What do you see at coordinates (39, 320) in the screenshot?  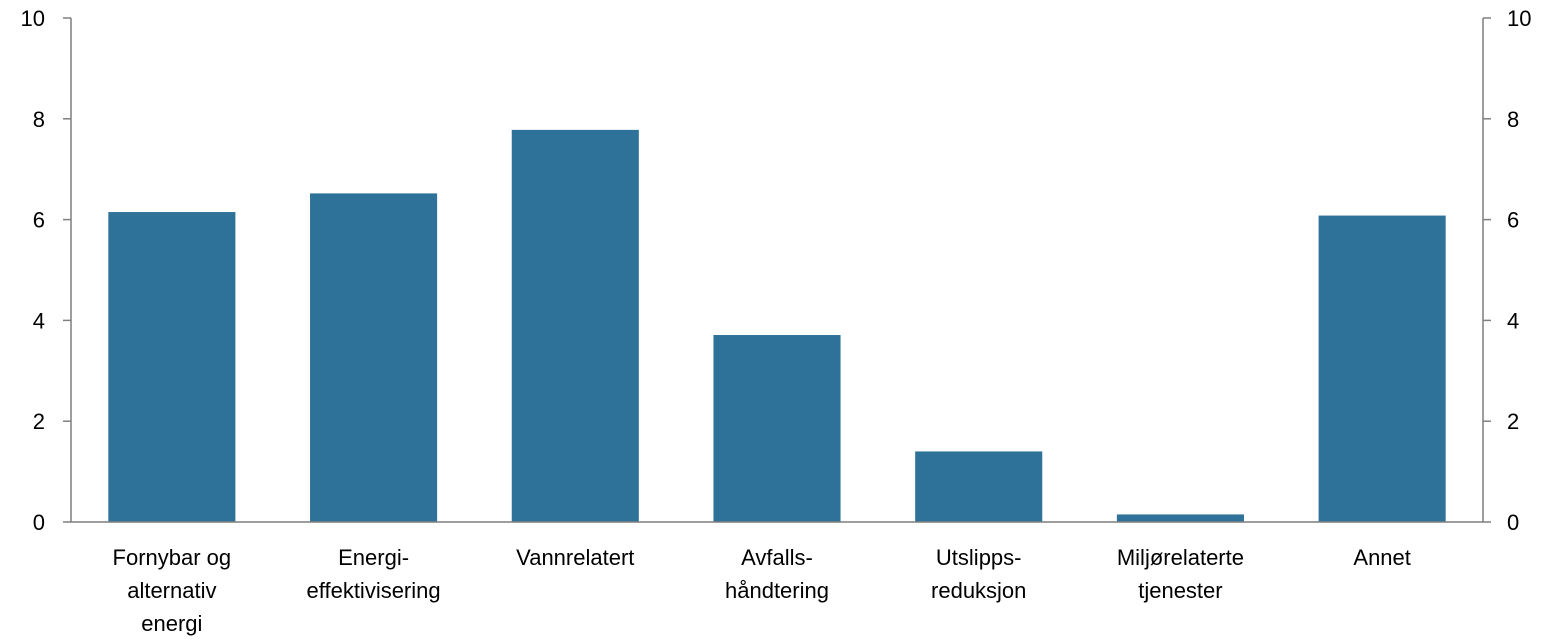 I see `left-tick-label: 4` at bounding box center [39, 320].